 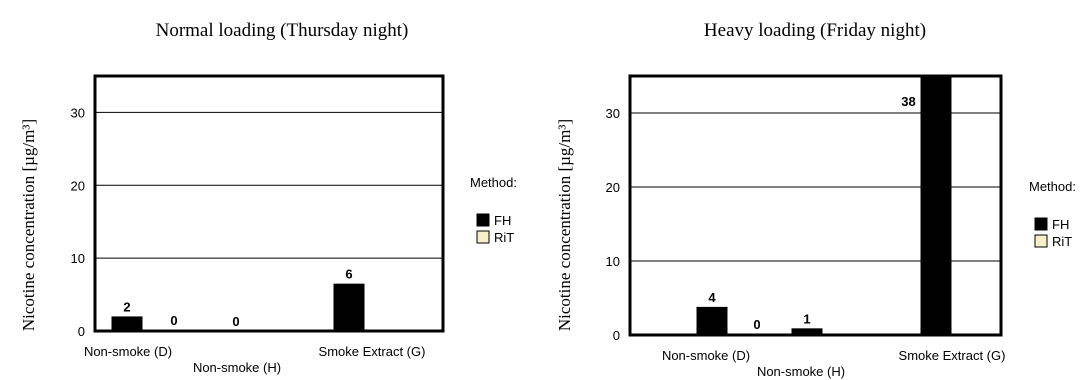 I want to click on data-label-fh: 4, so click(x=712, y=297).